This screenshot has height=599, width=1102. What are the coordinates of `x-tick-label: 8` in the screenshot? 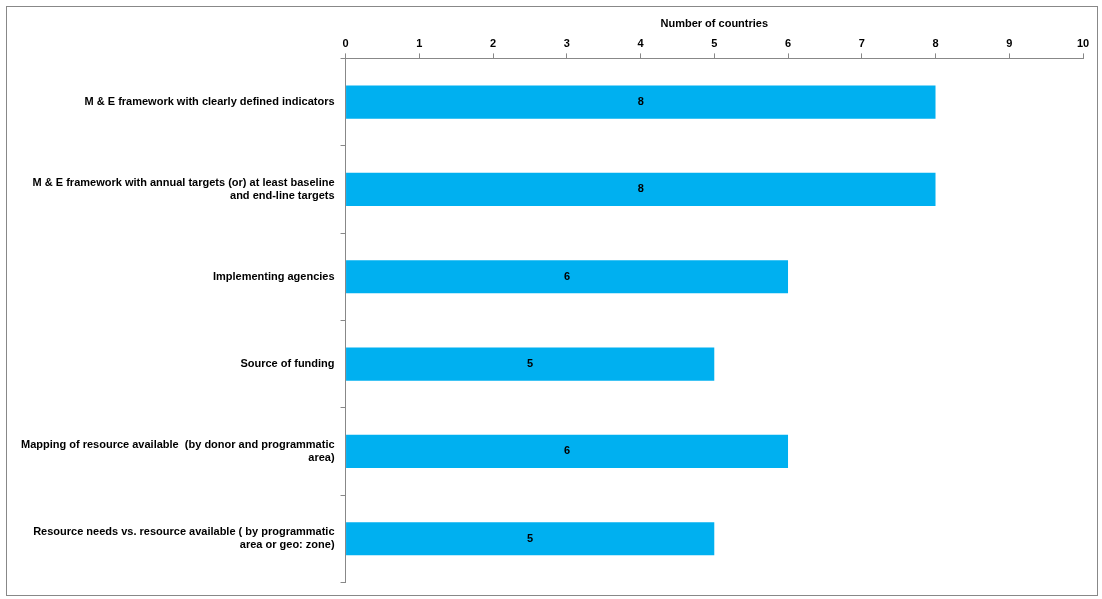 It's located at (935, 42).